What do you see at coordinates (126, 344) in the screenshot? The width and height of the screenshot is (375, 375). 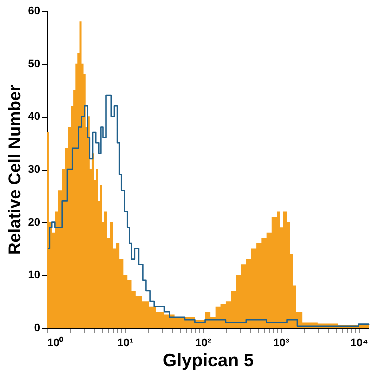 I see `x-tick-label: 10¹` at bounding box center [126, 344].